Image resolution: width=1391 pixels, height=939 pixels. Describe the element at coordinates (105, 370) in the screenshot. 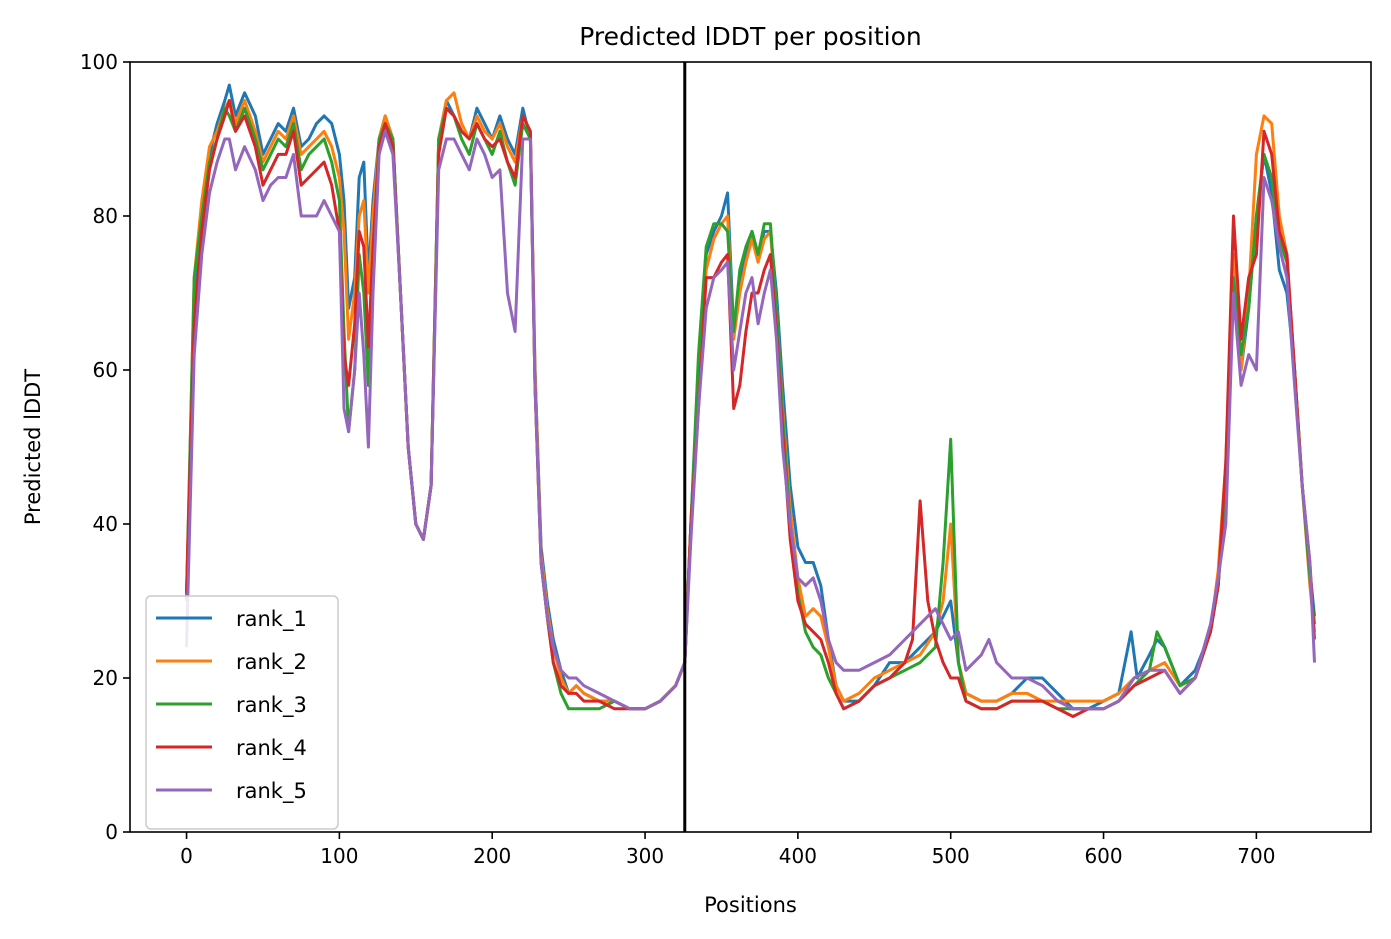

I see `y-tick-label: 60` at that location.